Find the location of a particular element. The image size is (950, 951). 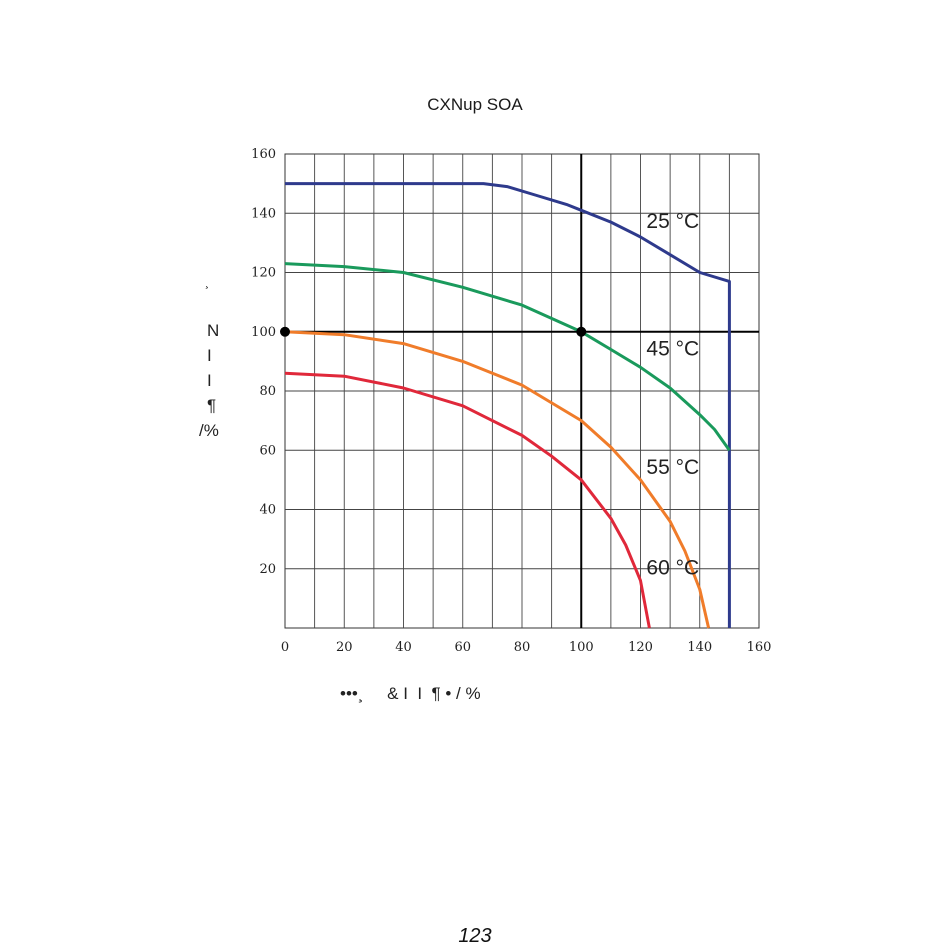

y-tick-label: 100 is located at coordinates (263, 332).